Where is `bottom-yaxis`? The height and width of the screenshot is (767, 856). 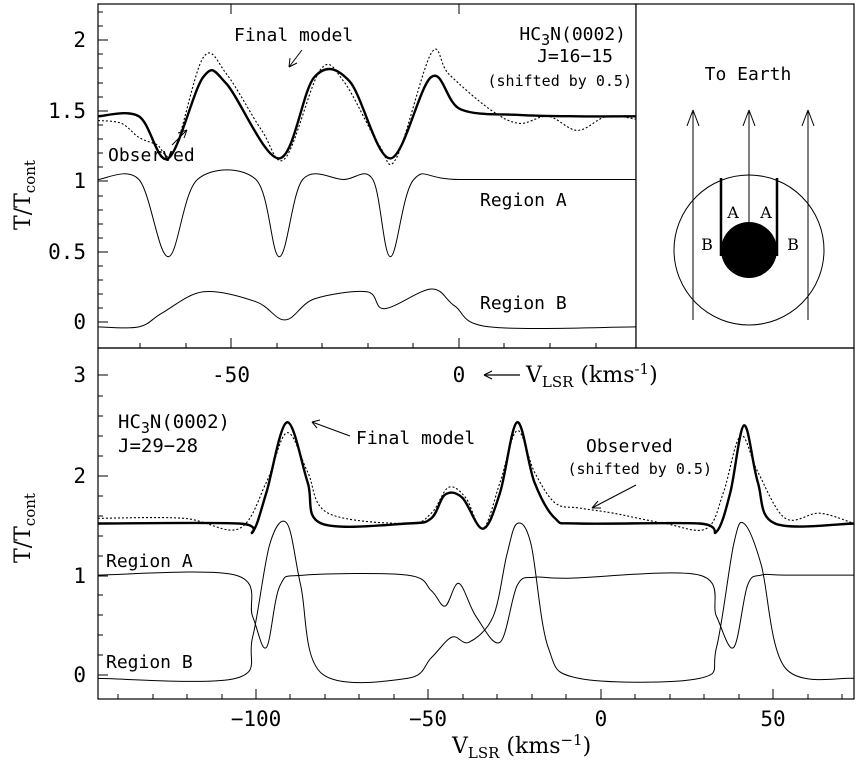 bottom-yaxis is located at coordinates (103, 525).